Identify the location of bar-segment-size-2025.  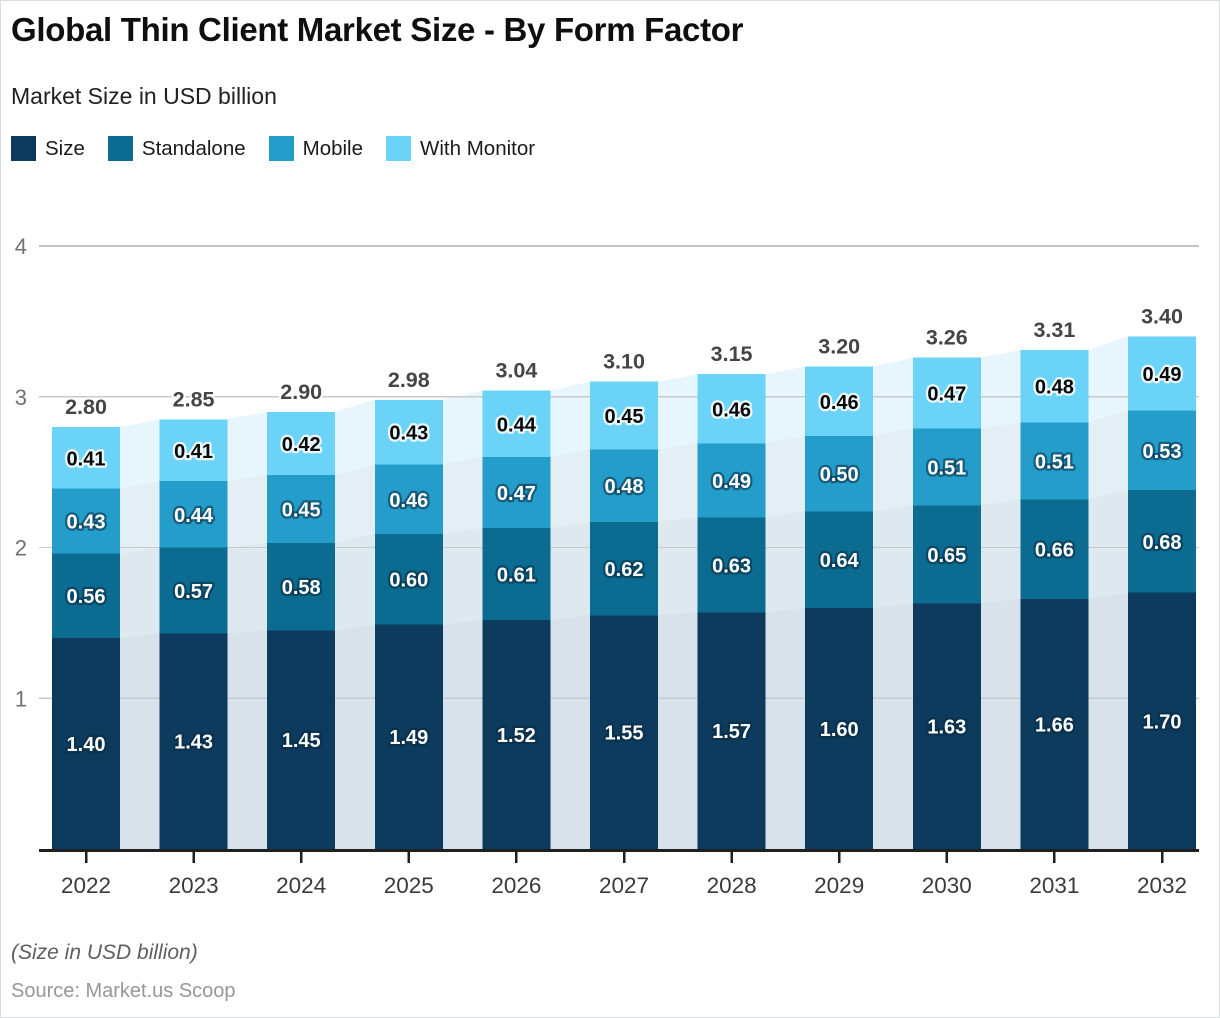
(408, 736).